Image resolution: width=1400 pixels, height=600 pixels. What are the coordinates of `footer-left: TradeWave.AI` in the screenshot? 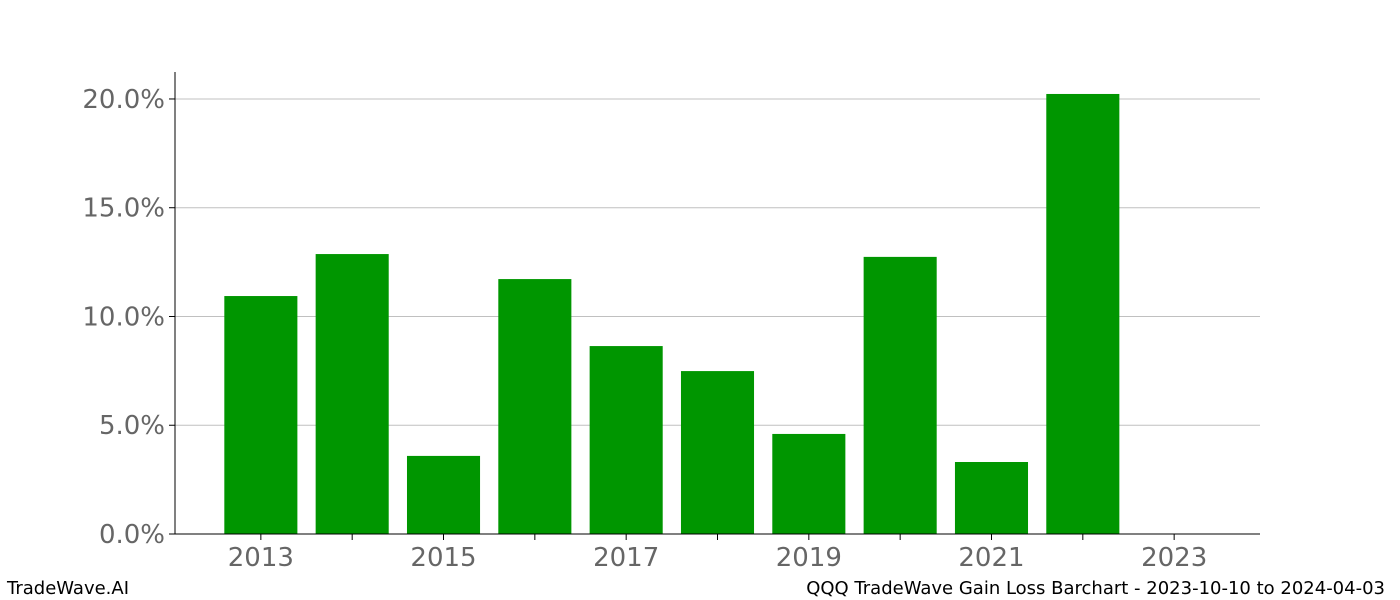 It's located at (67, 588).